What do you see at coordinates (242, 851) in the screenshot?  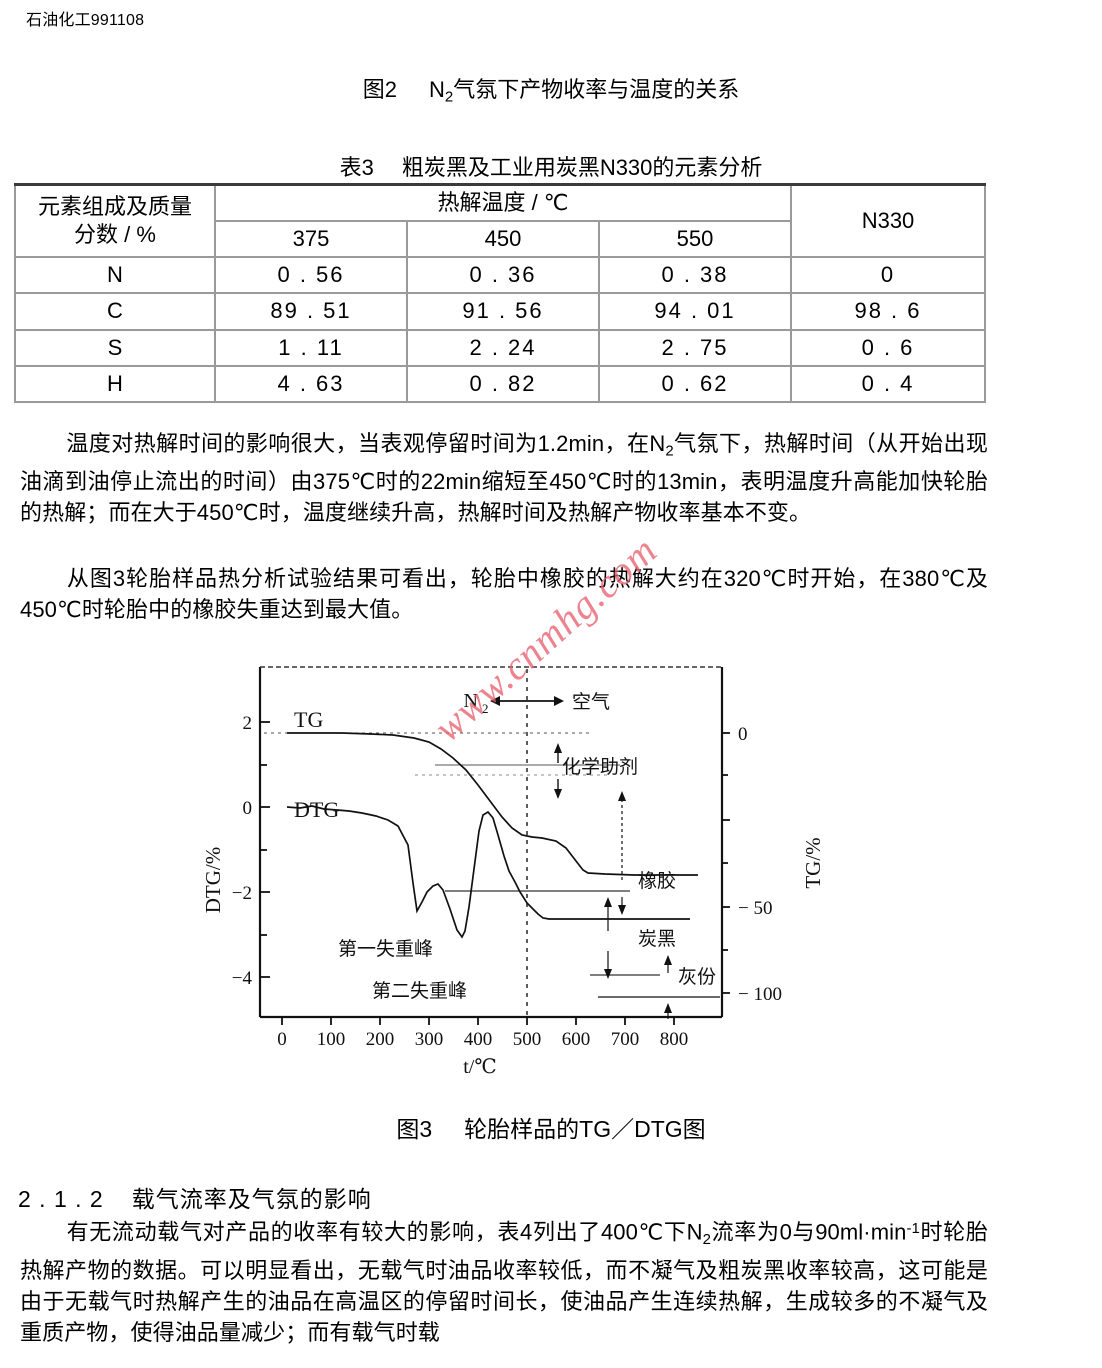 I see `left-axis-tick-labels: 2 0 −2 −4` at bounding box center [242, 851].